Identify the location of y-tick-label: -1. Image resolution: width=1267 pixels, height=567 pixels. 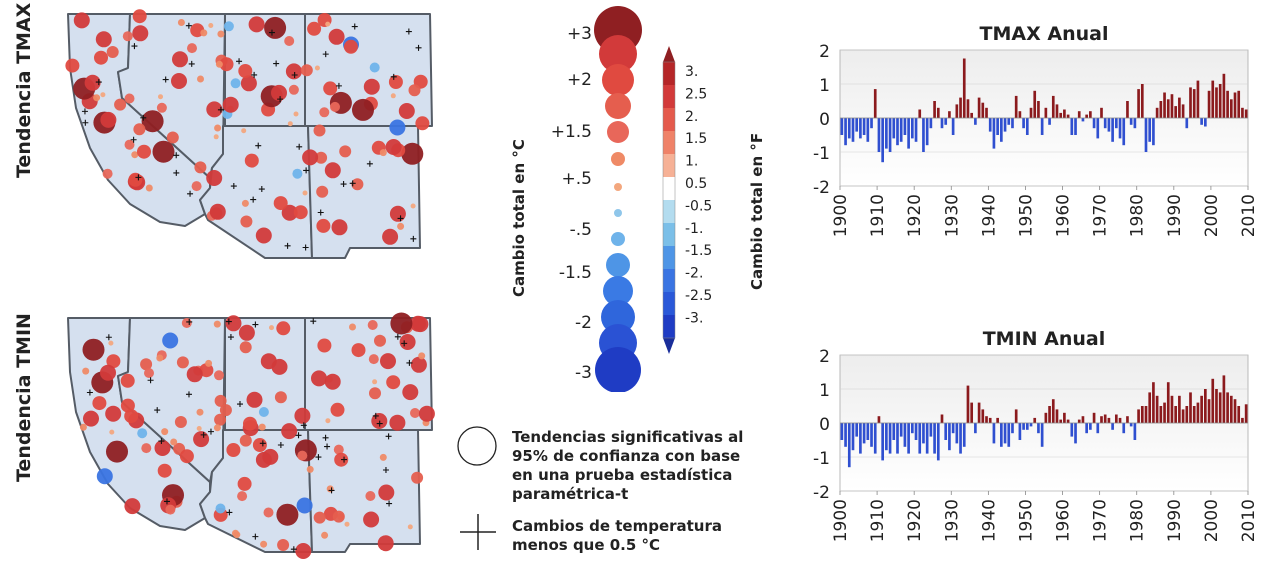
(821, 459).